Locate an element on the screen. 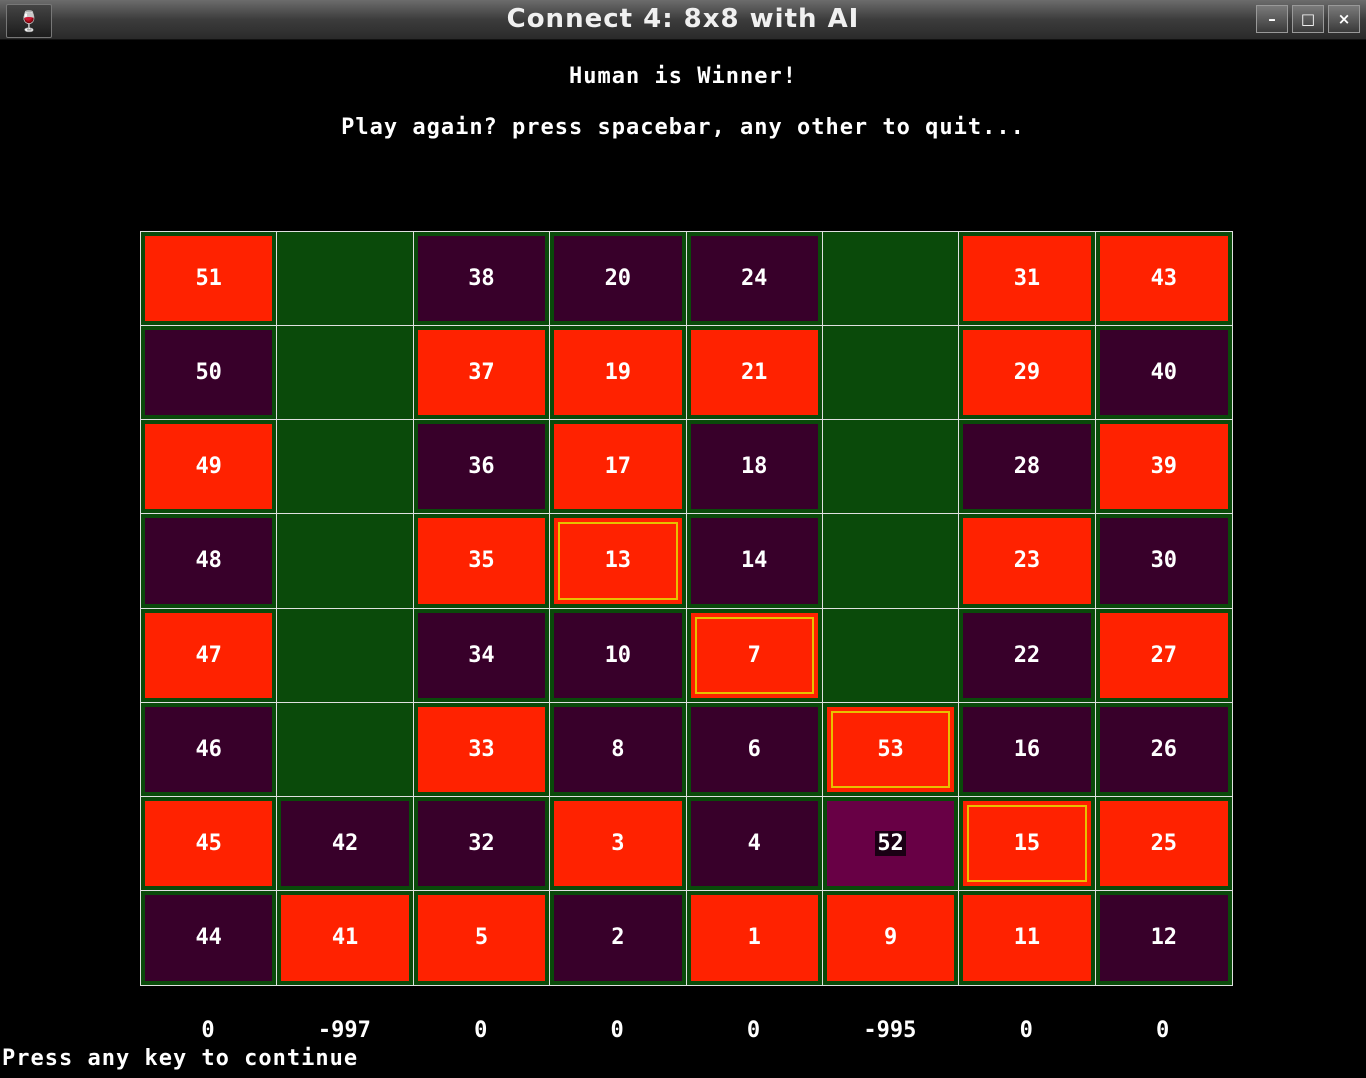 Image resolution: width=1366 pixels, height=1078 pixels. maximize-icon: □ is located at coordinates (1308, 19).